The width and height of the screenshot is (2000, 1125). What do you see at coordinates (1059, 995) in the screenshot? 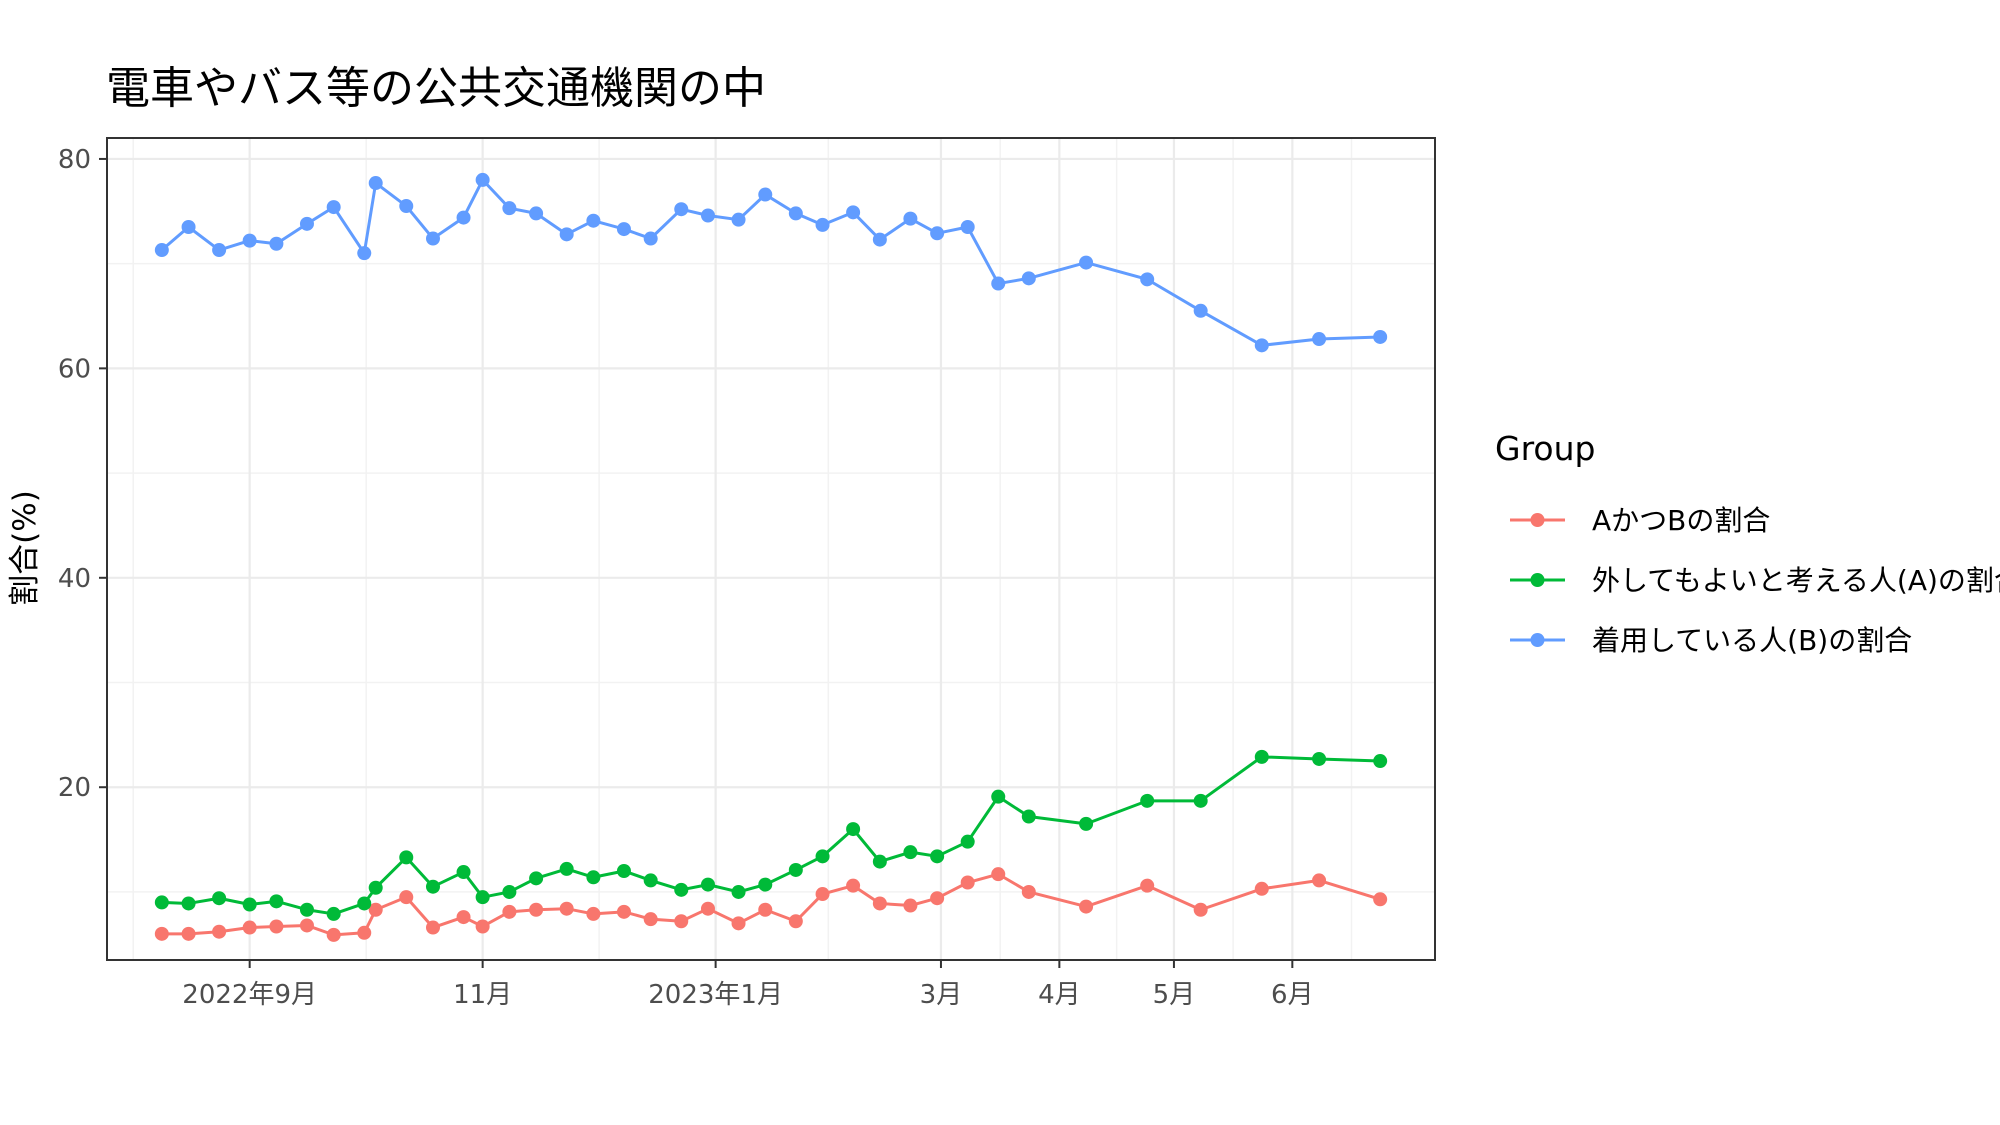
I see `x-tick-label: 4月` at bounding box center [1059, 995].